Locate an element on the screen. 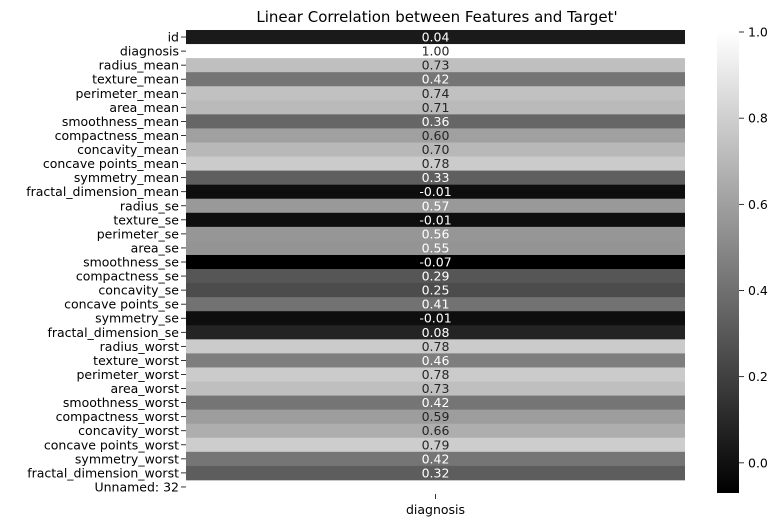 The image size is (777, 527). cell-value-label: 0.66 is located at coordinates (436, 430).